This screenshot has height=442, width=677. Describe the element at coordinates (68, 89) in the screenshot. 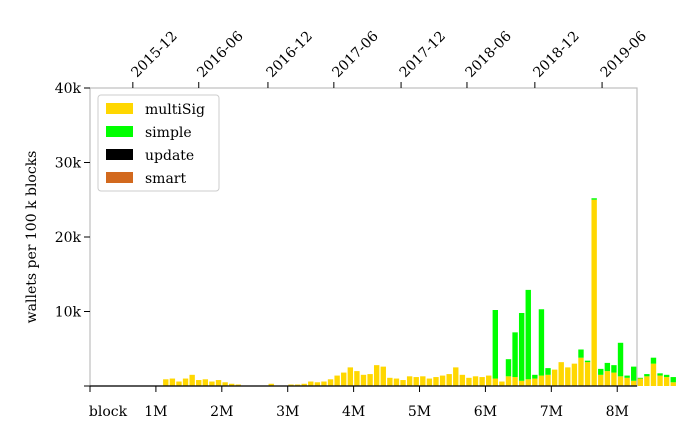

I see `y-tick-label-4: 40k` at that location.